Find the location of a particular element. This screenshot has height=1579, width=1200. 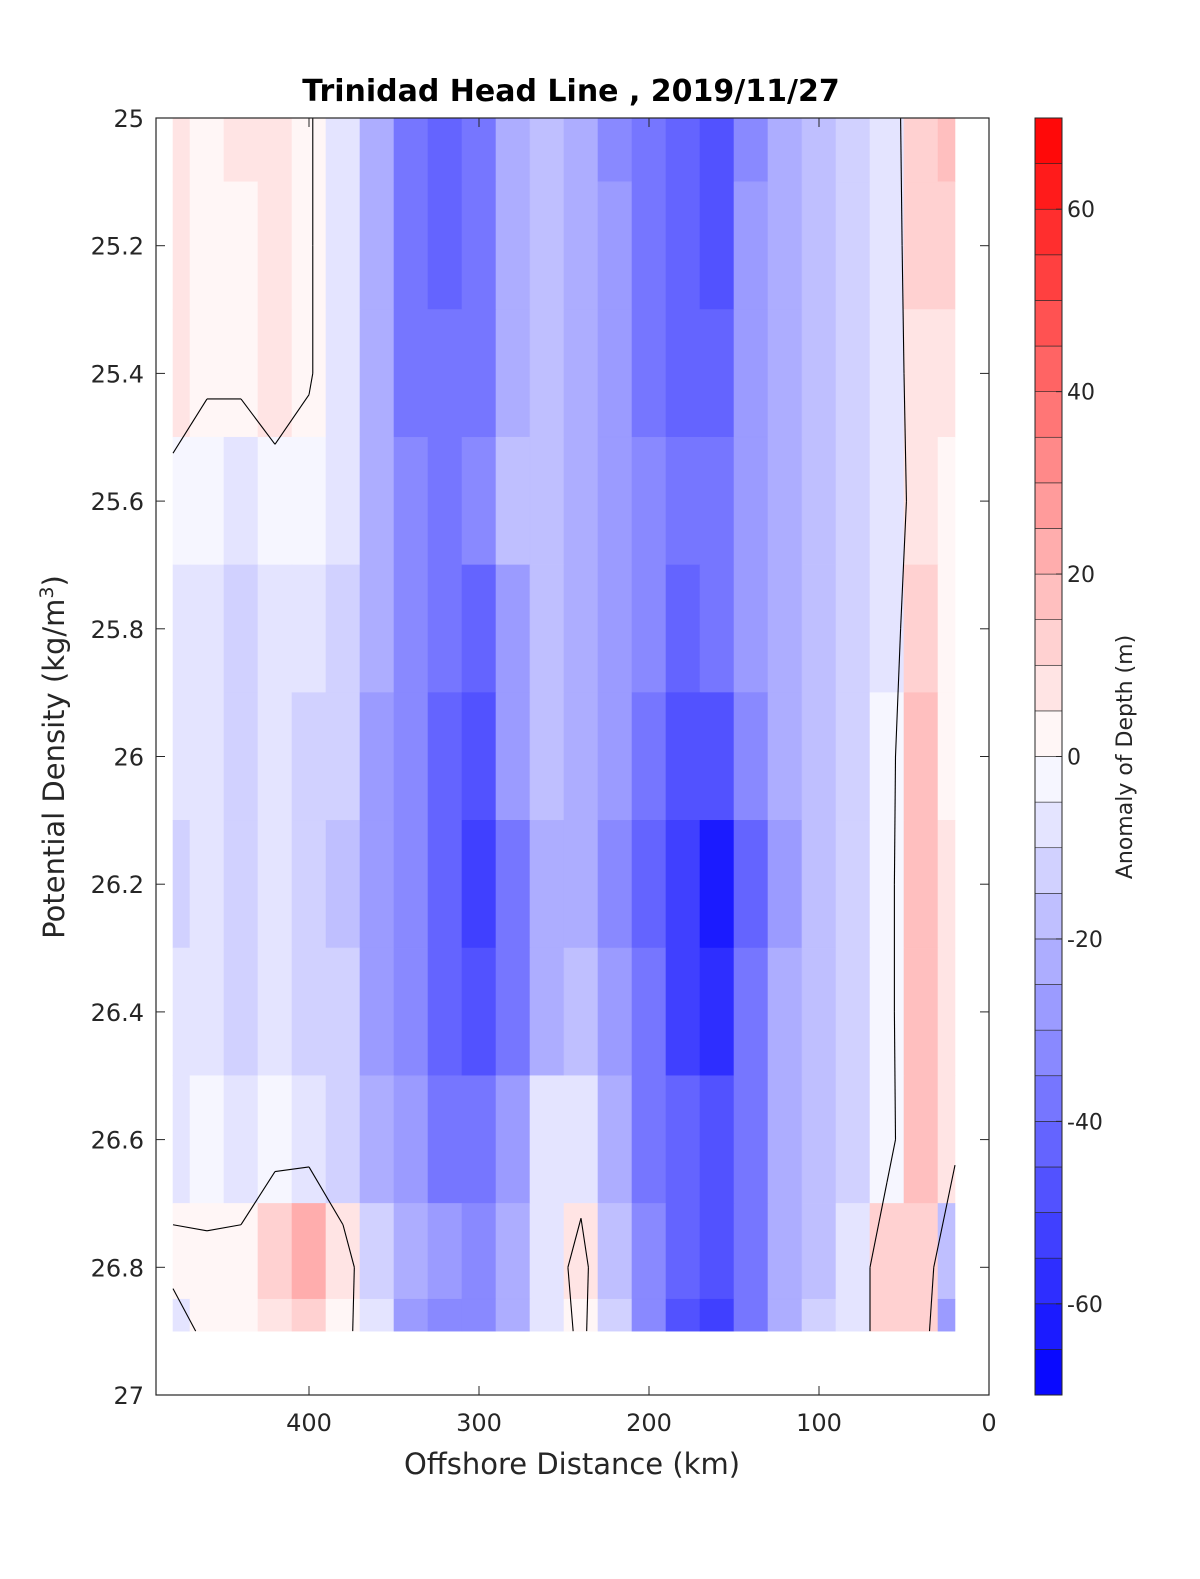

y-tick-label: 25.8 is located at coordinates (117, 630).